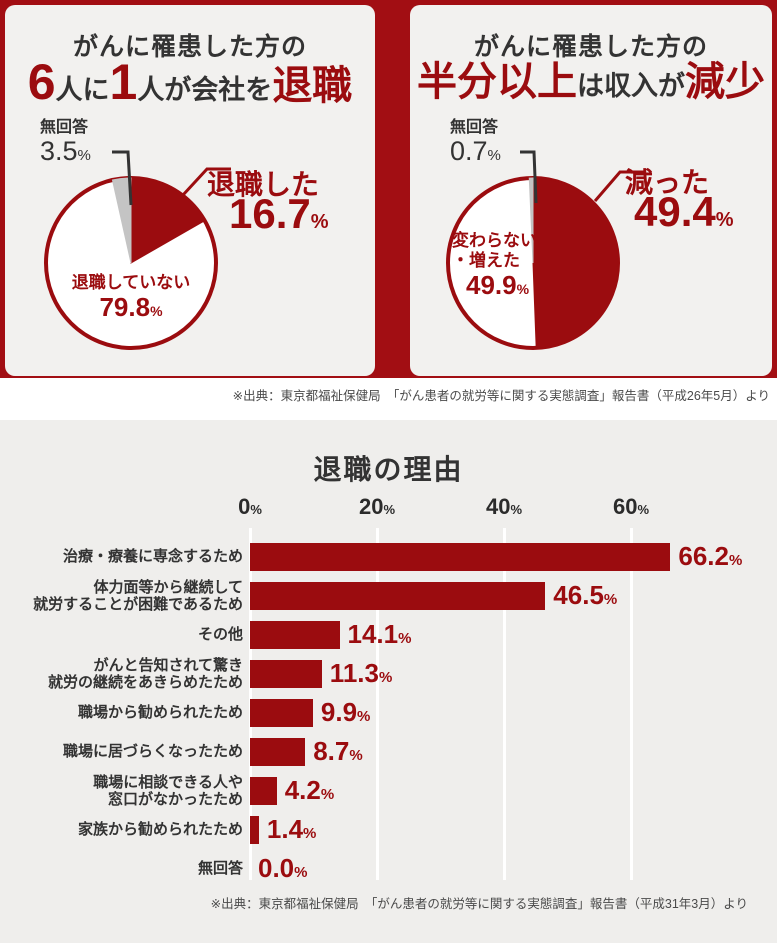 Image resolution: width=777 pixels, height=943 pixels. I want to click on bar-track: 8.7%, so click(513, 751).